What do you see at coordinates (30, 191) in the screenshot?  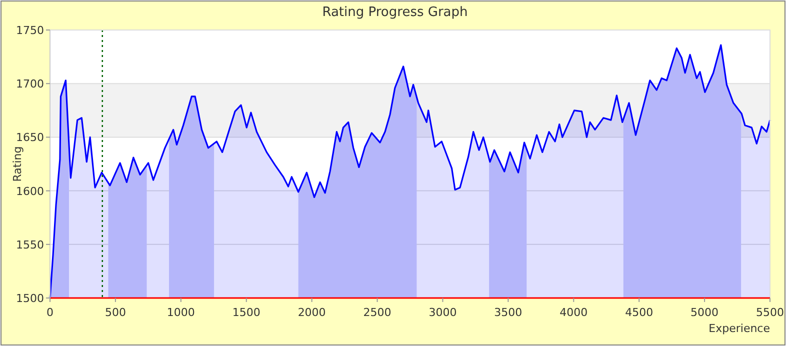 I see `y-tick-label: 1600` at bounding box center [30, 191].